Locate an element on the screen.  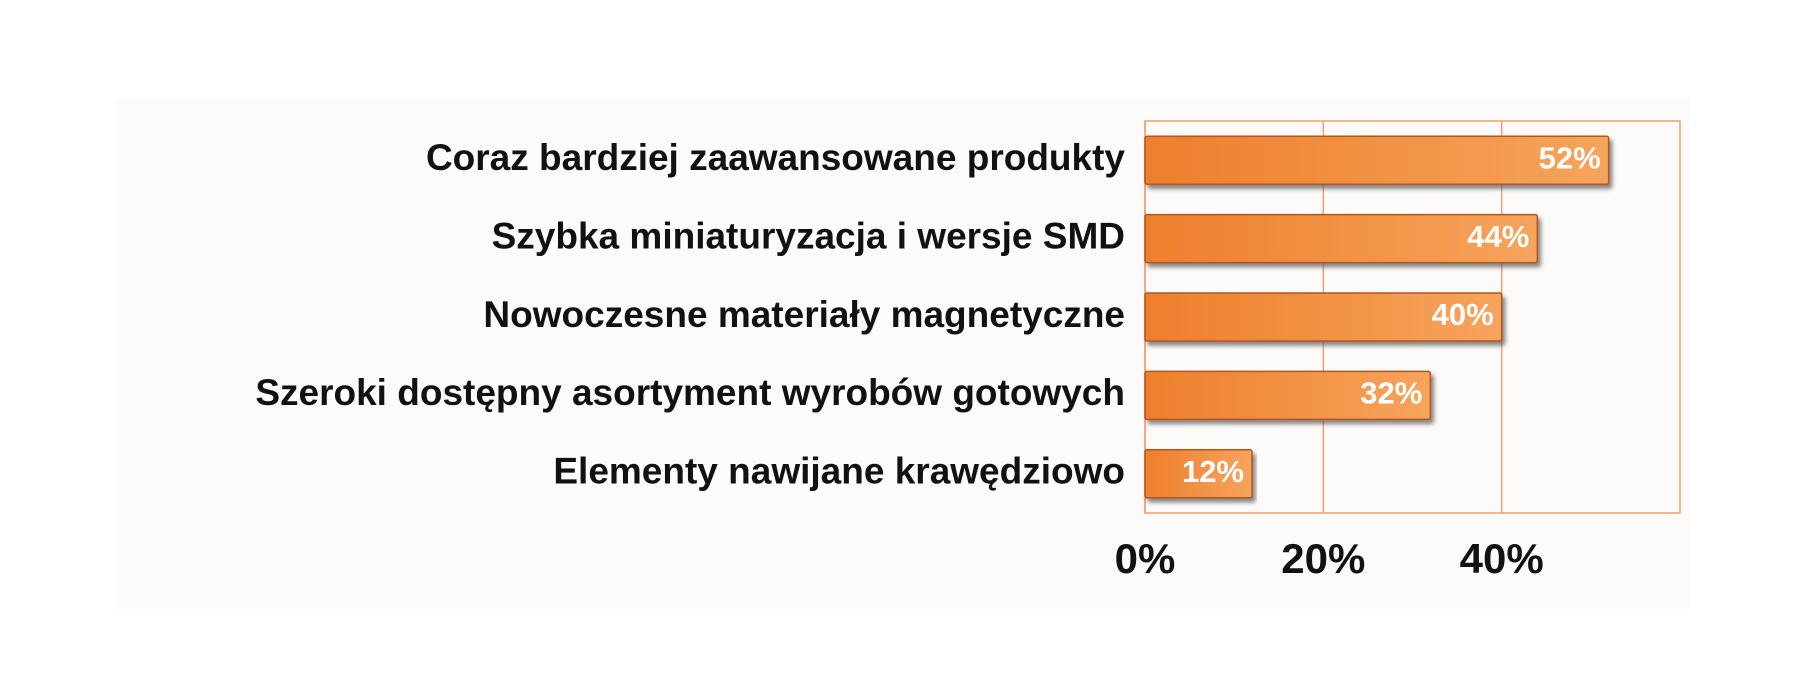
x-tick-label: 0% is located at coordinates (1145, 558).